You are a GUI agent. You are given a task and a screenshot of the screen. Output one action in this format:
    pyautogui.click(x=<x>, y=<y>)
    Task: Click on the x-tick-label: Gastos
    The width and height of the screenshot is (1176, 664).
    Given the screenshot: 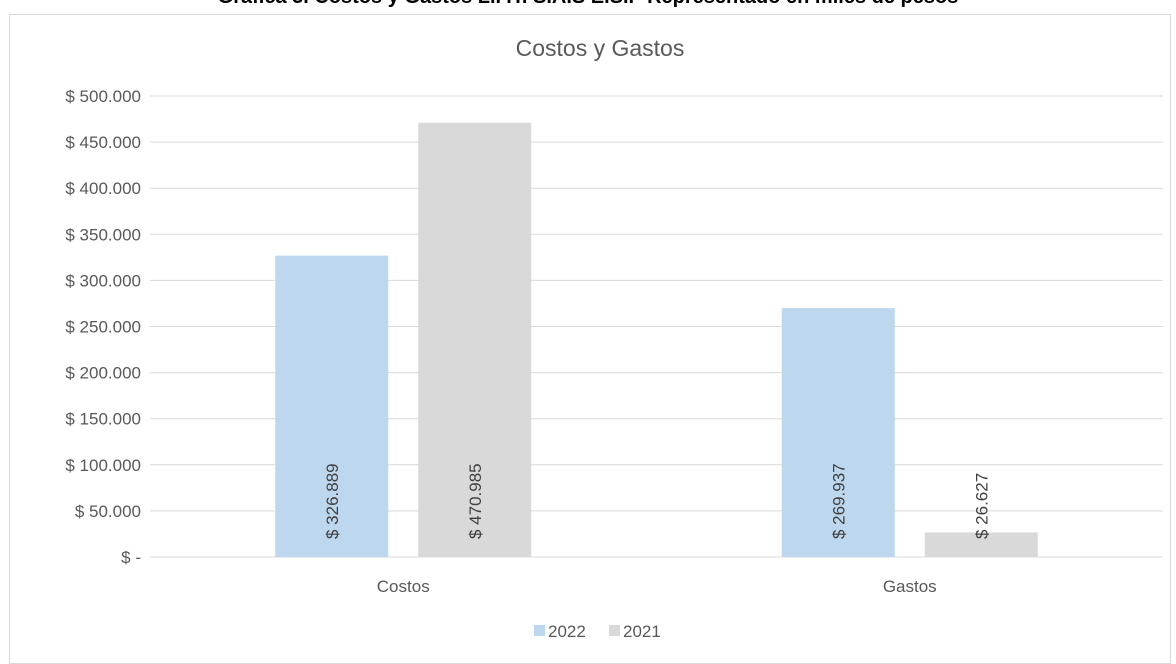 What is the action you would take?
    pyautogui.click(x=910, y=586)
    